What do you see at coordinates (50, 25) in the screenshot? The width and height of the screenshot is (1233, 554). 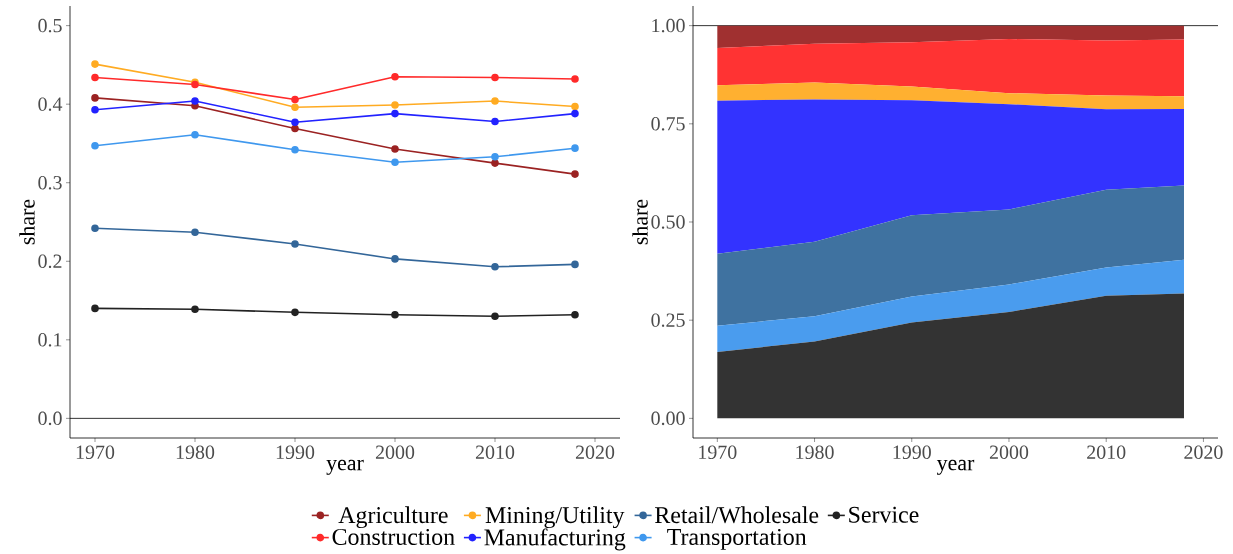 I see `y-tick-label: 0.5` at bounding box center [50, 25].